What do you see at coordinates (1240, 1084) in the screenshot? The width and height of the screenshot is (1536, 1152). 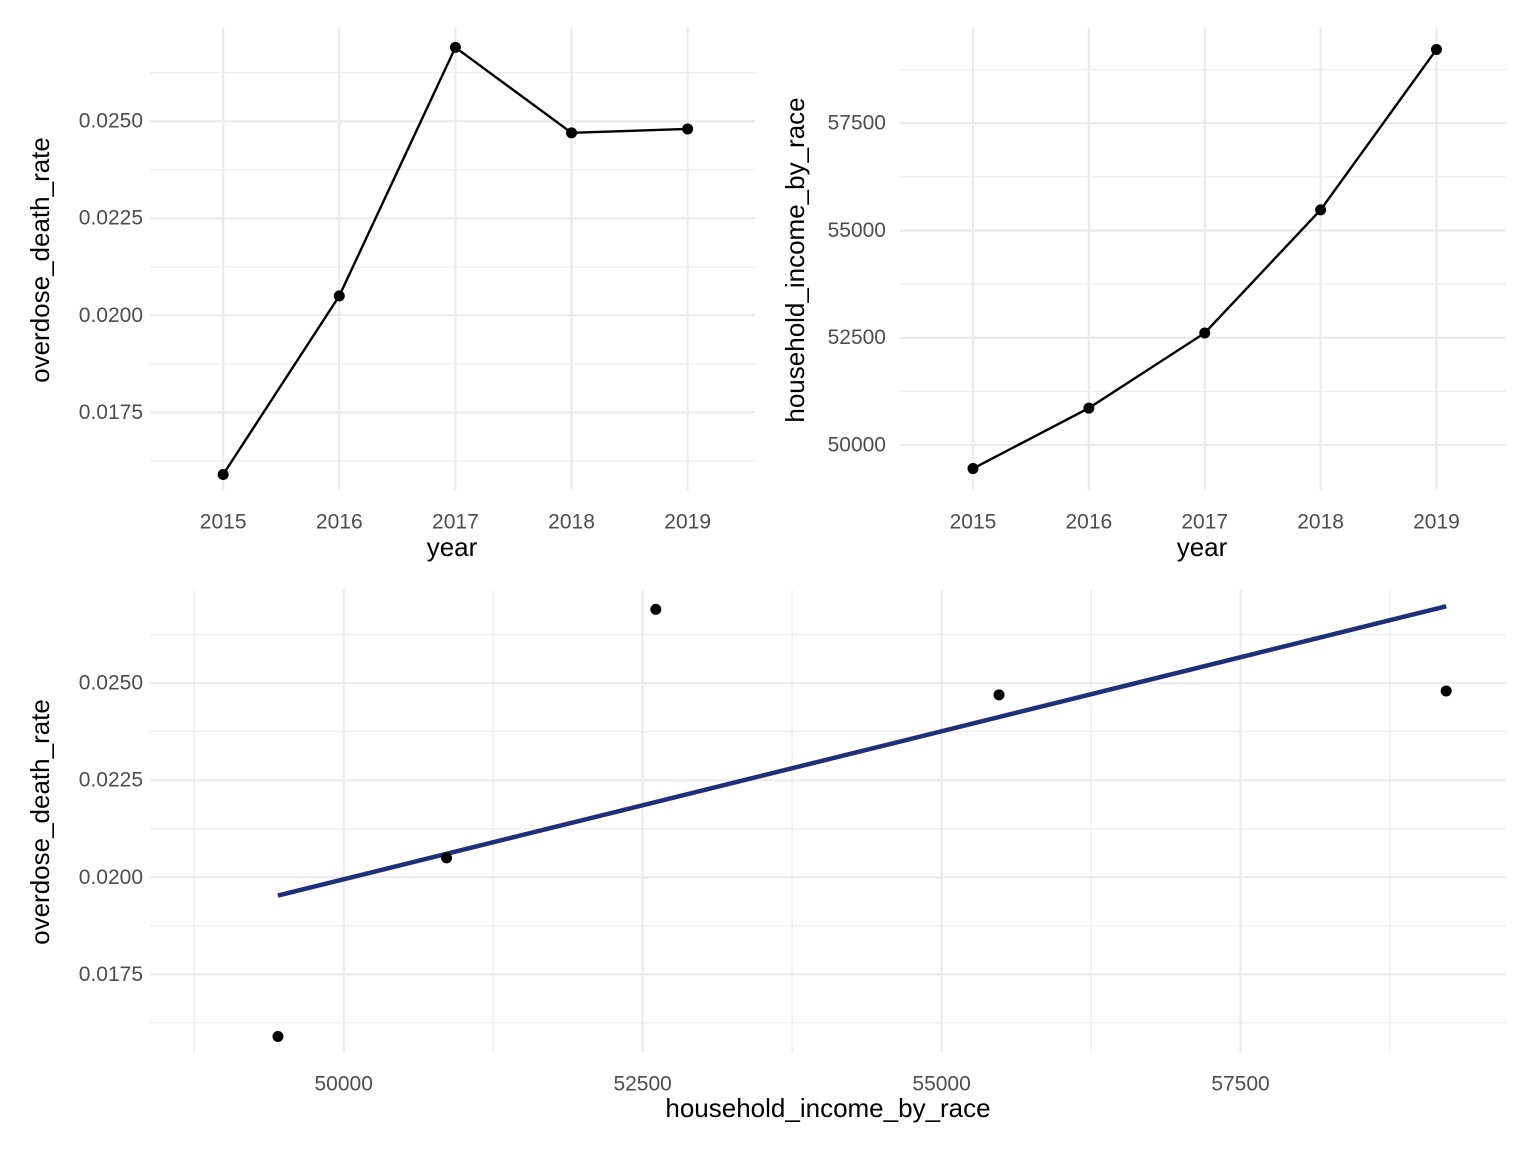 I see `x-tick-label: 57500` at bounding box center [1240, 1084].